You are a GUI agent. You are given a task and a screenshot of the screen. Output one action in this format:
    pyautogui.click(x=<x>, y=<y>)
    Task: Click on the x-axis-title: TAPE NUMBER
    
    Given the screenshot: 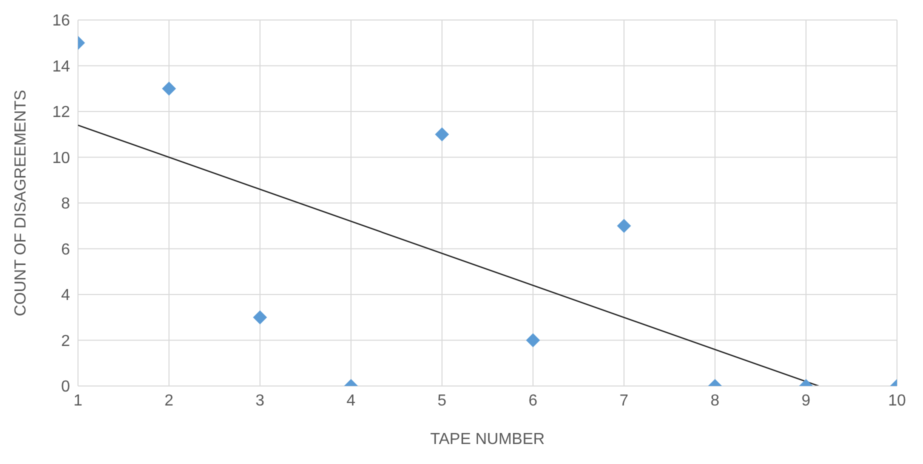 What is the action you would take?
    pyautogui.click(x=487, y=439)
    